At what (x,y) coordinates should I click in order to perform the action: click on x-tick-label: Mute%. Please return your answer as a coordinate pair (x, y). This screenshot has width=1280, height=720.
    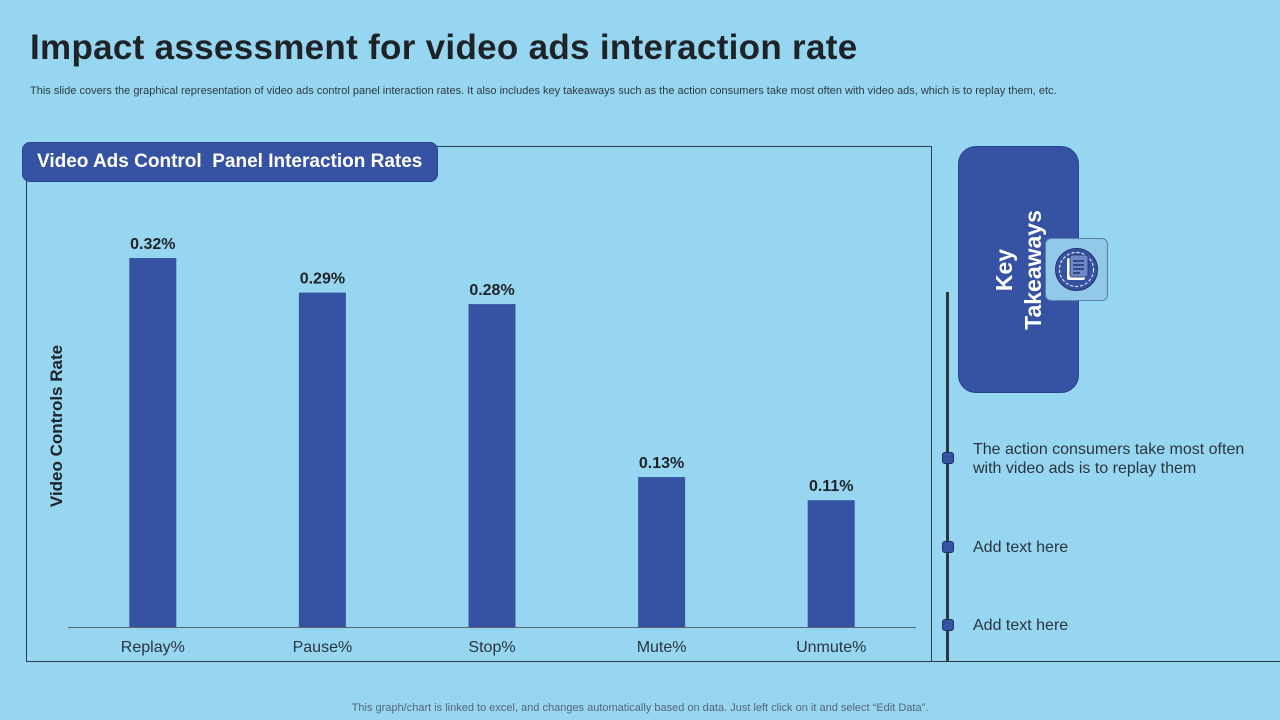
    Looking at the image, I should click on (662, 647).